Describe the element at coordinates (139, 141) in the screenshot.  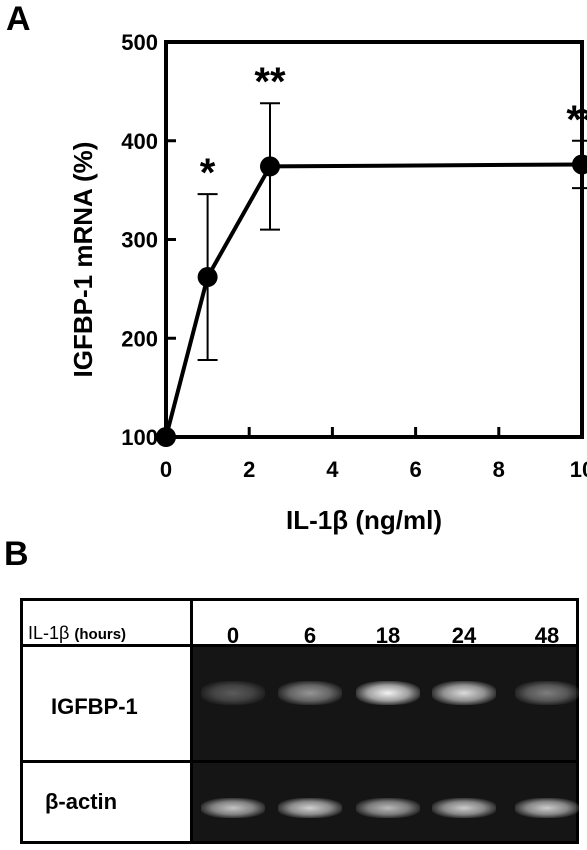
I see `y-tick-label: 400` at that location.